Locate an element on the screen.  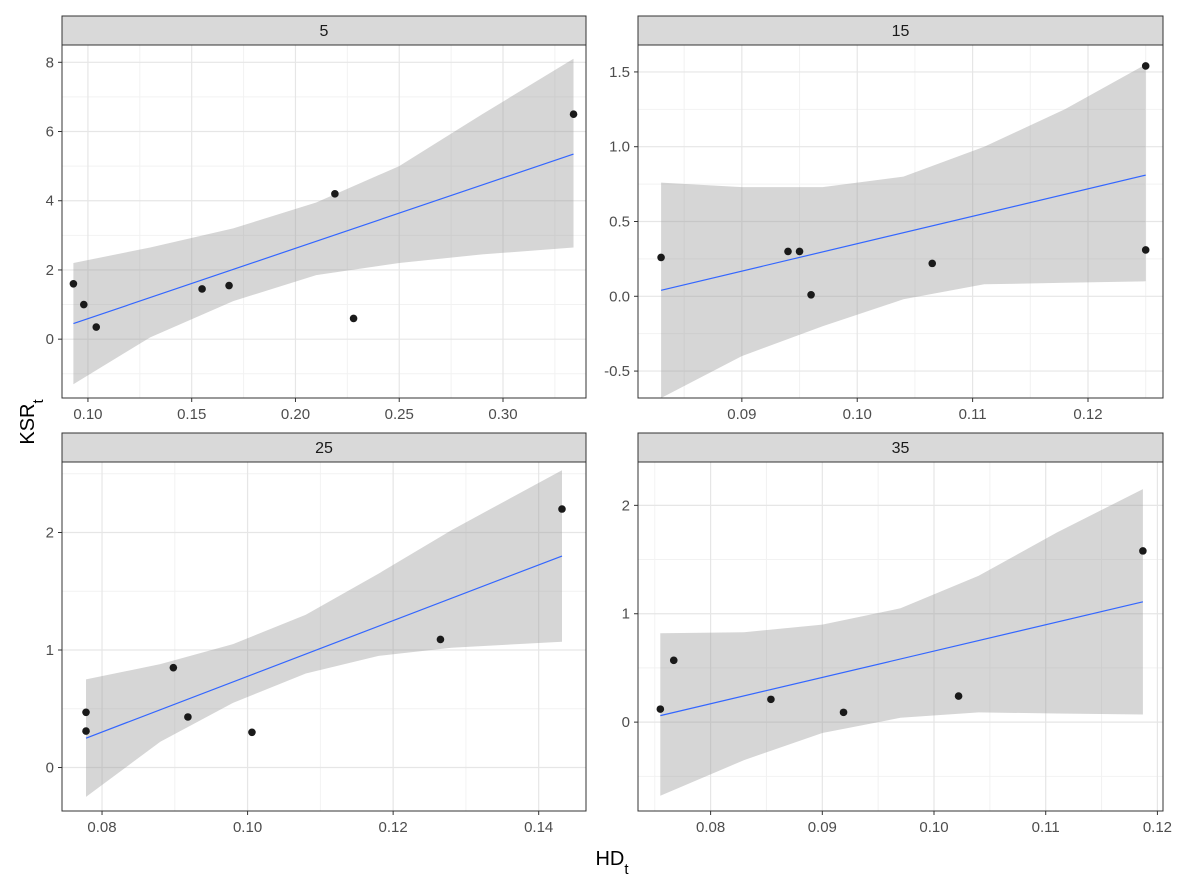
y-tick-label: 1.5 is located at coordinates (619, 72).